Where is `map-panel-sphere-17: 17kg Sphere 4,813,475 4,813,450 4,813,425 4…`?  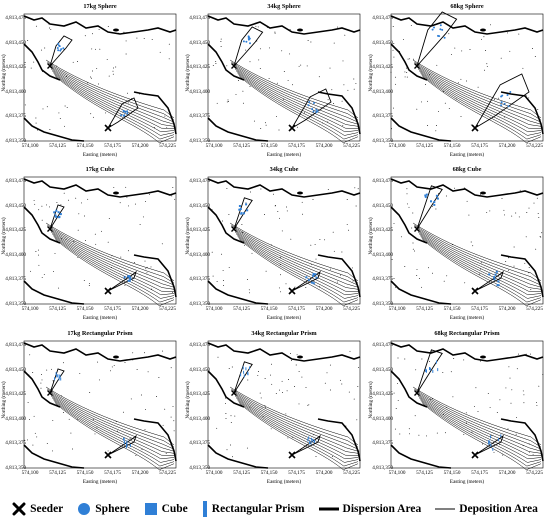 map-panel-sphere-17: 17kg Sphere 4,813,475 4,813,450 4,813,425 4… is located at coordinates (91, 81).